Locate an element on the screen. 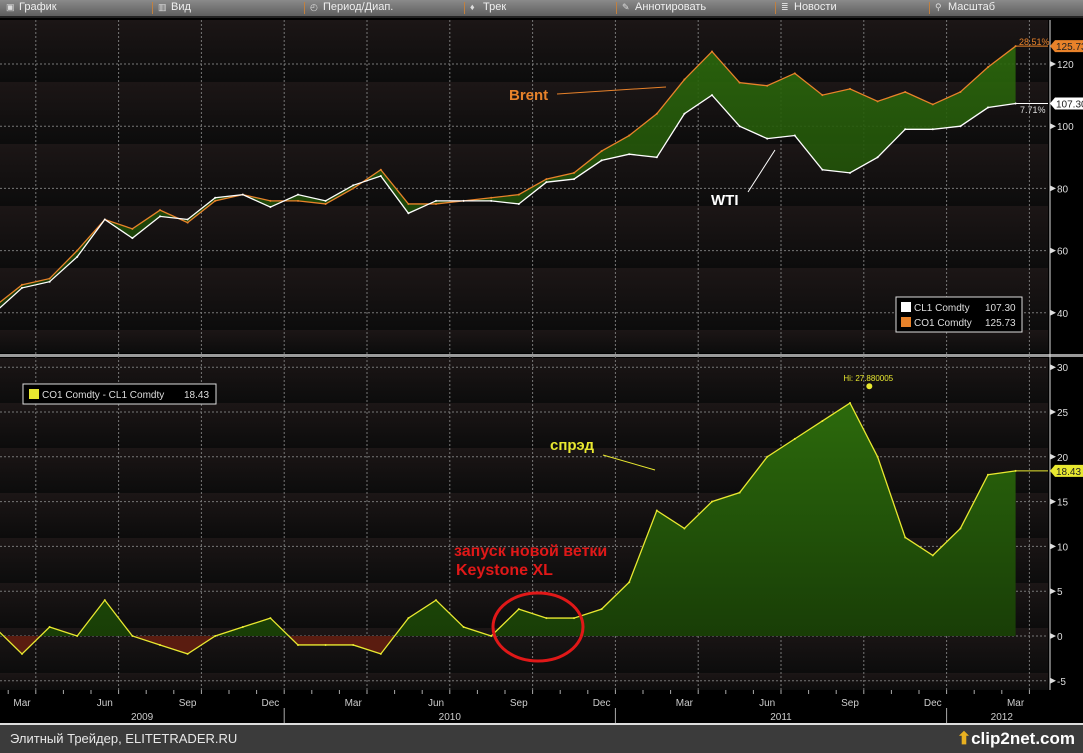 The width and height of the screenshot is (1083, 753). annotate-pencil-icon: ✎ is located at coordinates (626, 7).